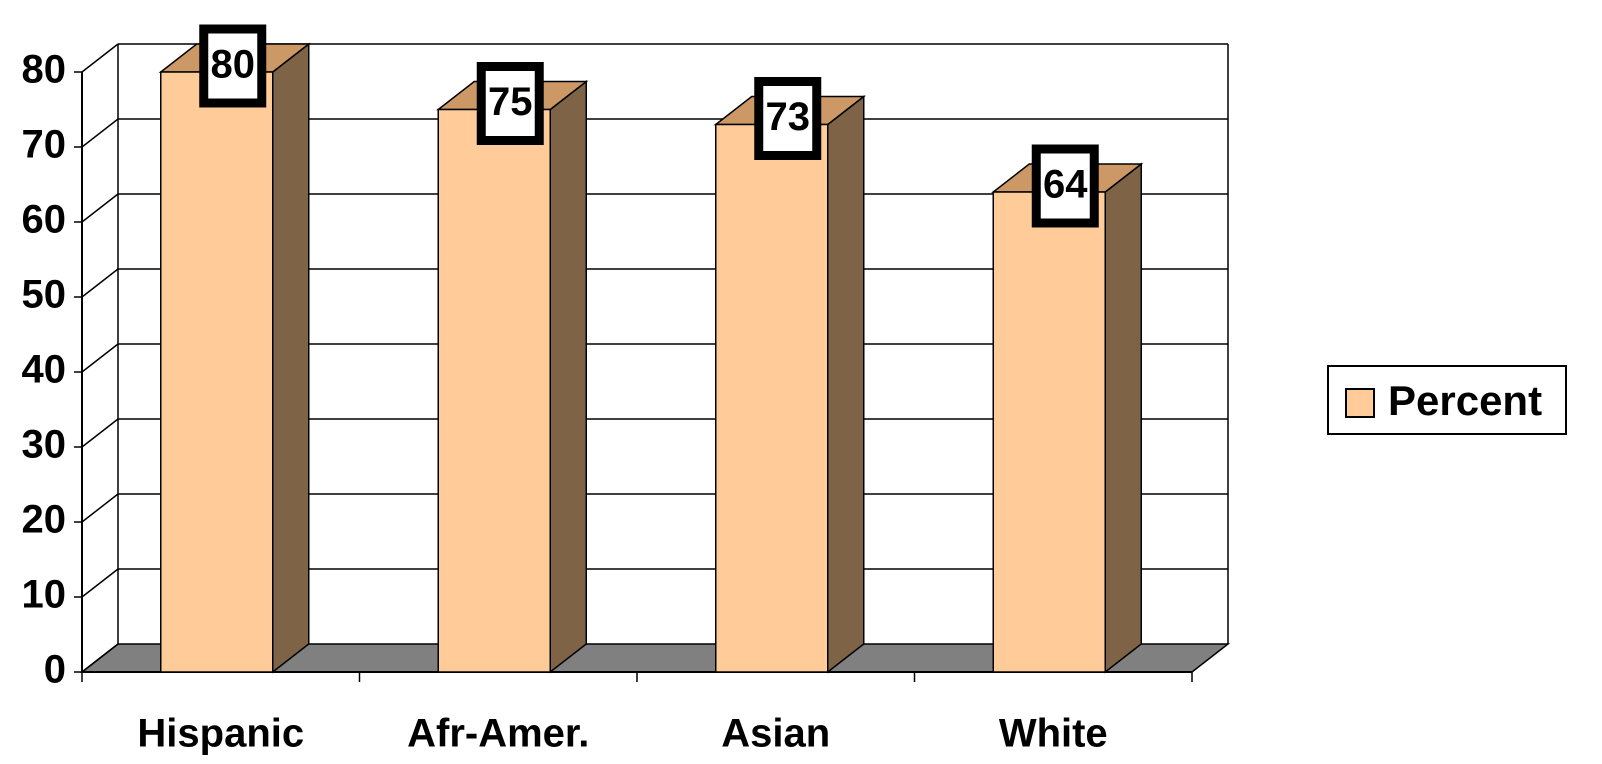 The height and width of the screenshot is (764, 1602). What do you see at coordinates (44, 145) in the screenshot?
I see `y-tick-label: 70` at bounding box center [44, 145].